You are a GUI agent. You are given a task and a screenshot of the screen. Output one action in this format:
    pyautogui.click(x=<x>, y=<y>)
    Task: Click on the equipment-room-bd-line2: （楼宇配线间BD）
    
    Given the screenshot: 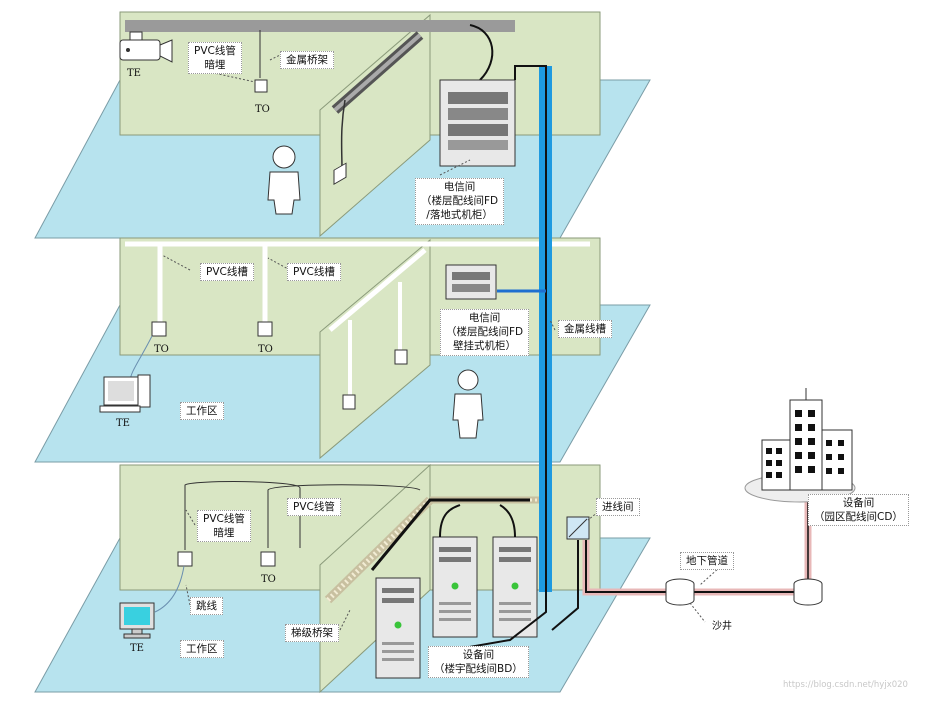 What is the action you would take?
    pyautogui.click(x=478, y=669)
    